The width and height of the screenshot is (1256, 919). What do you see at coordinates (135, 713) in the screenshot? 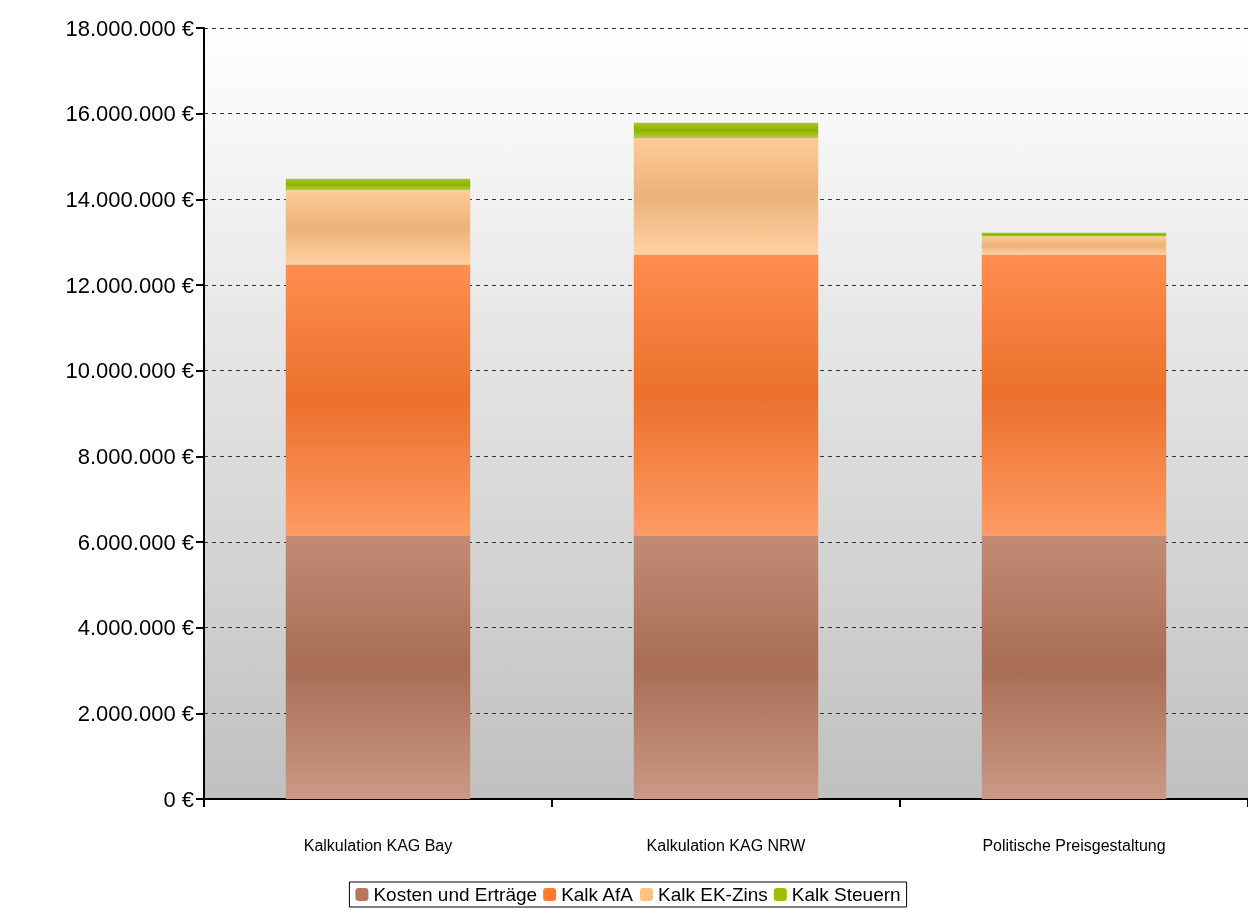
I see `y-tick-label: 2.000.000 €` at bounding box center [135, 713].